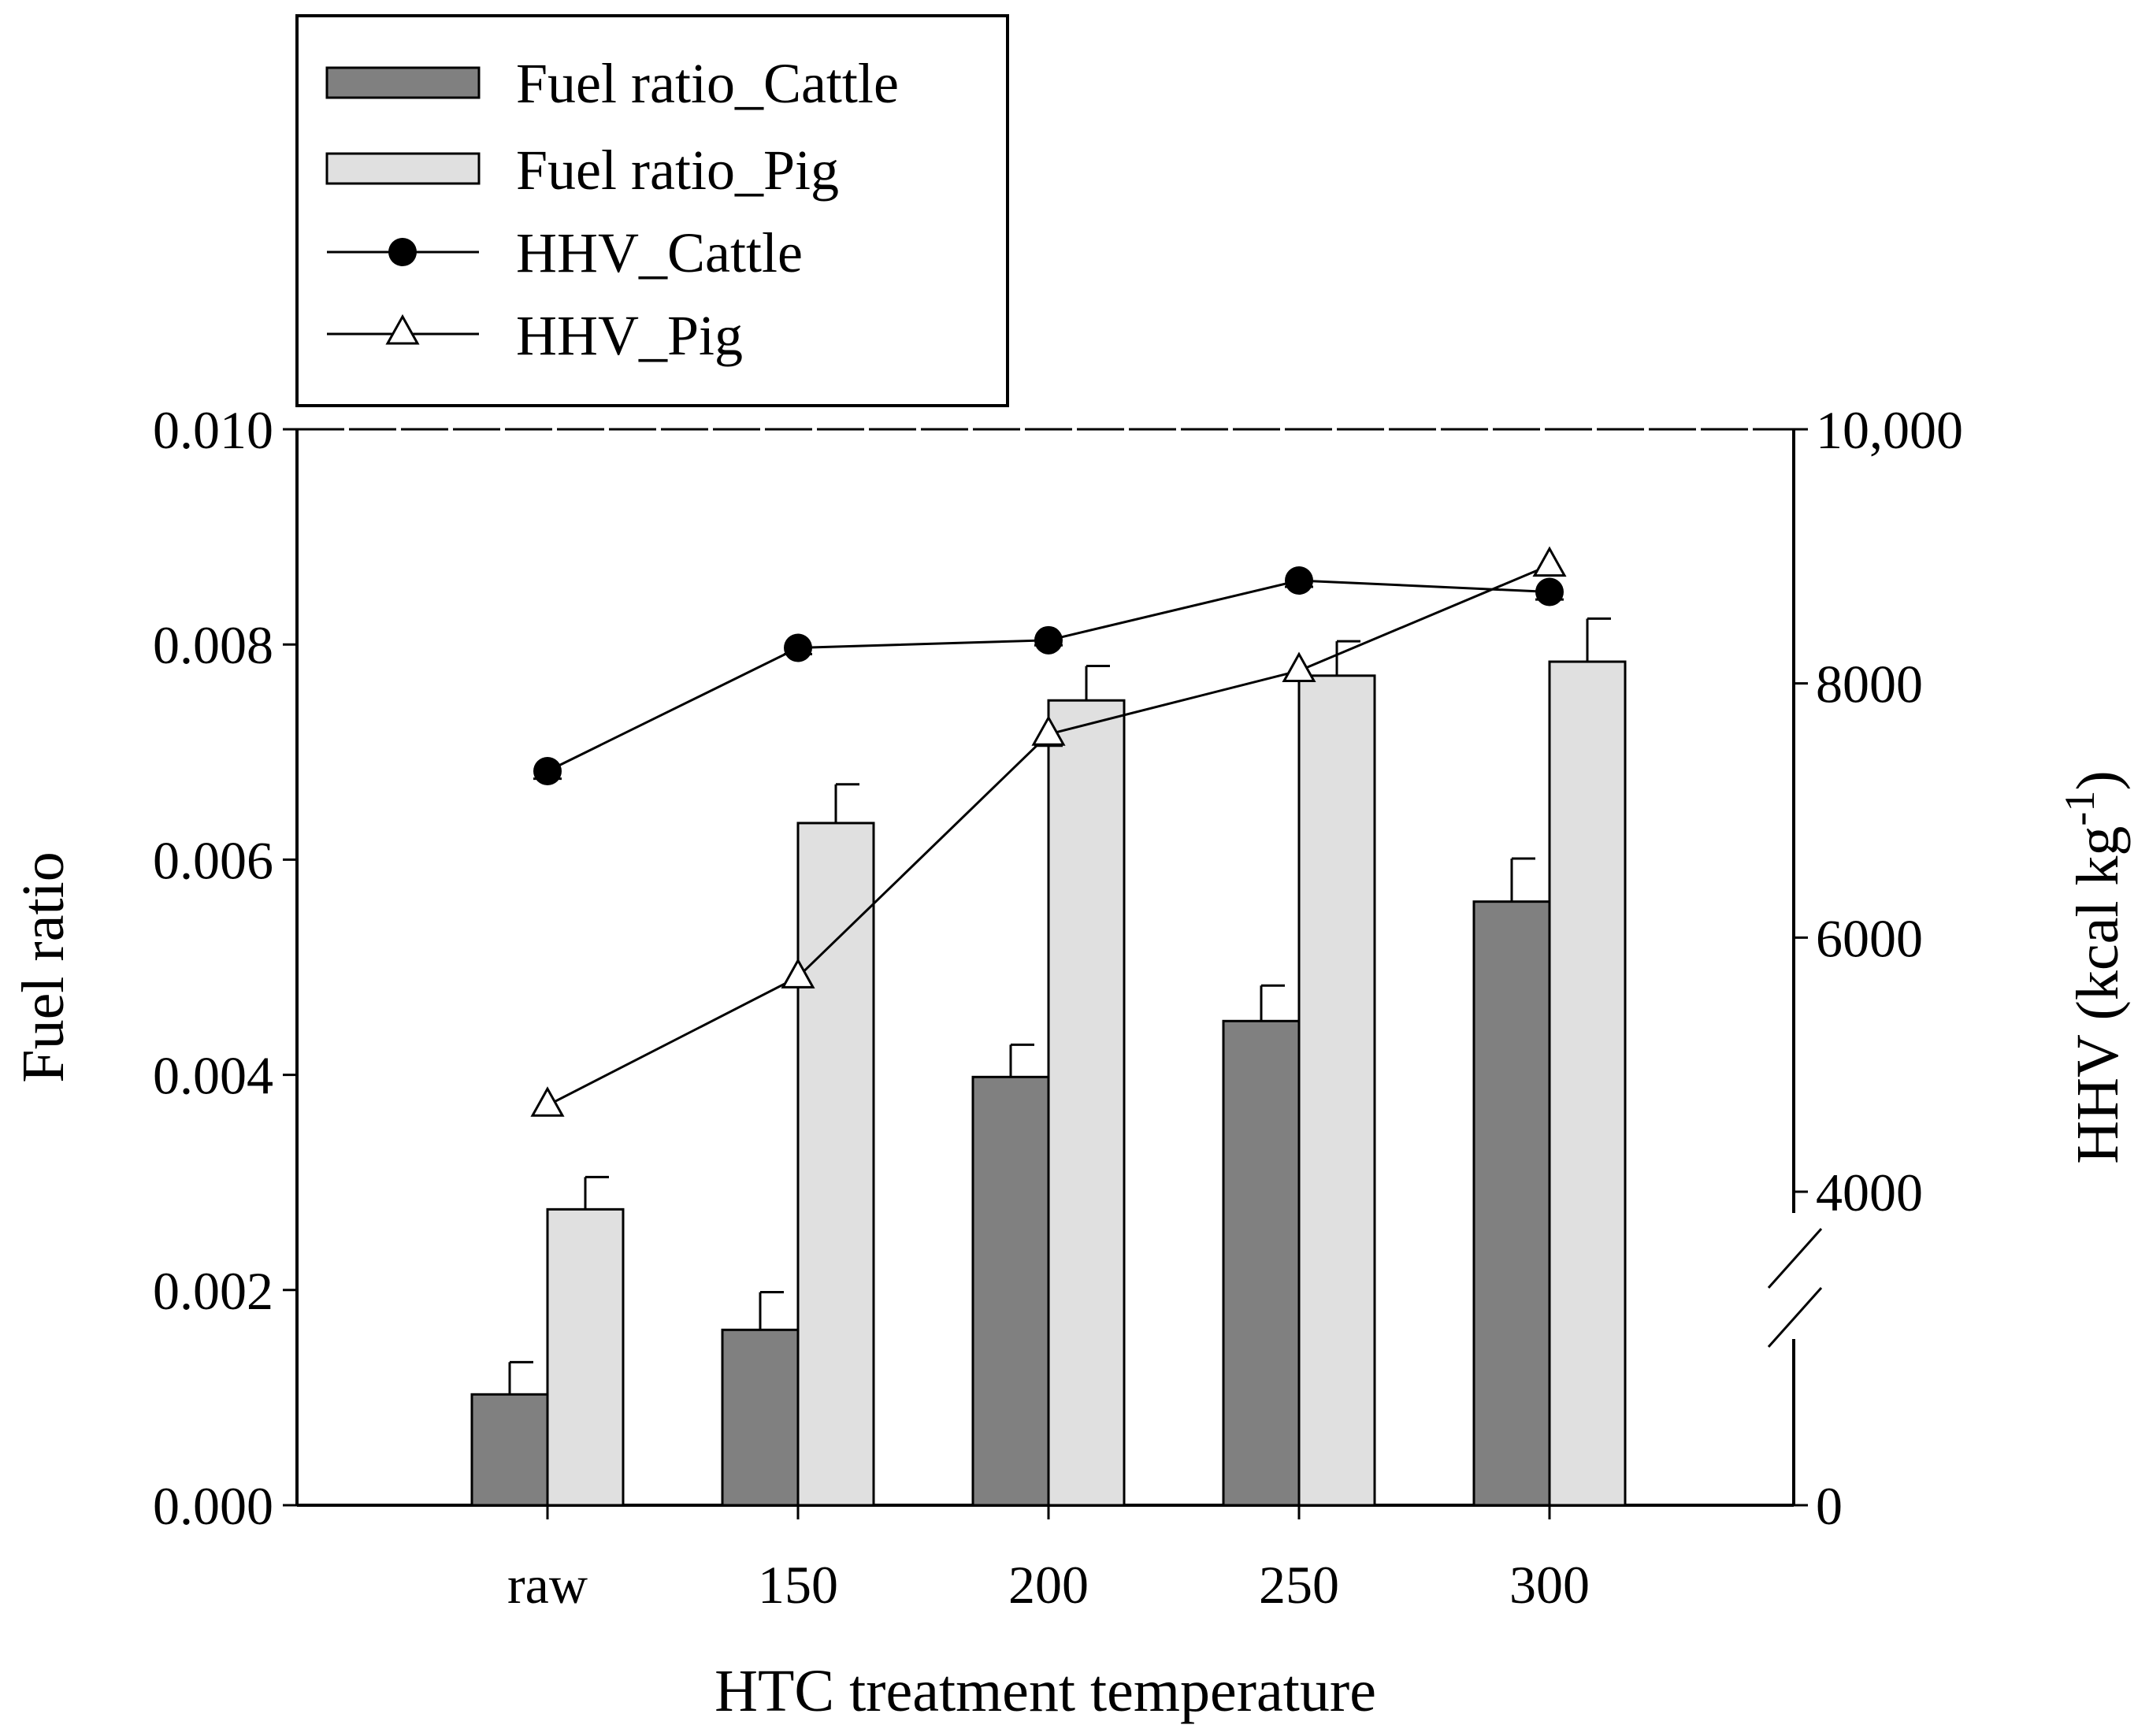 This screenshot has width=2149, height=1736. Describe the element at coordinates (707, 83) in the screenshot. I see `legend-label-fuel-ratio-cattle: Fuel ratio_Cattle` at that location.